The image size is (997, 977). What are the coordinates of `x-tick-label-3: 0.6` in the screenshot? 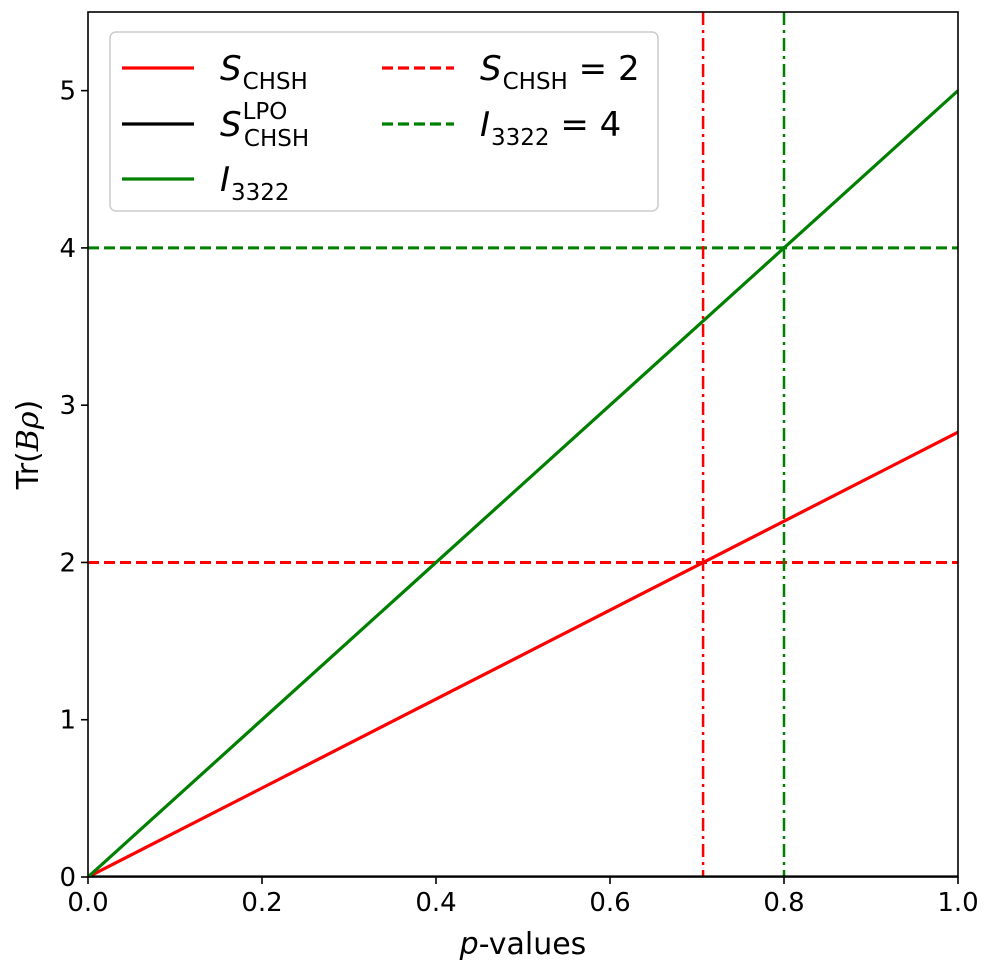 It's located at (609, 903).